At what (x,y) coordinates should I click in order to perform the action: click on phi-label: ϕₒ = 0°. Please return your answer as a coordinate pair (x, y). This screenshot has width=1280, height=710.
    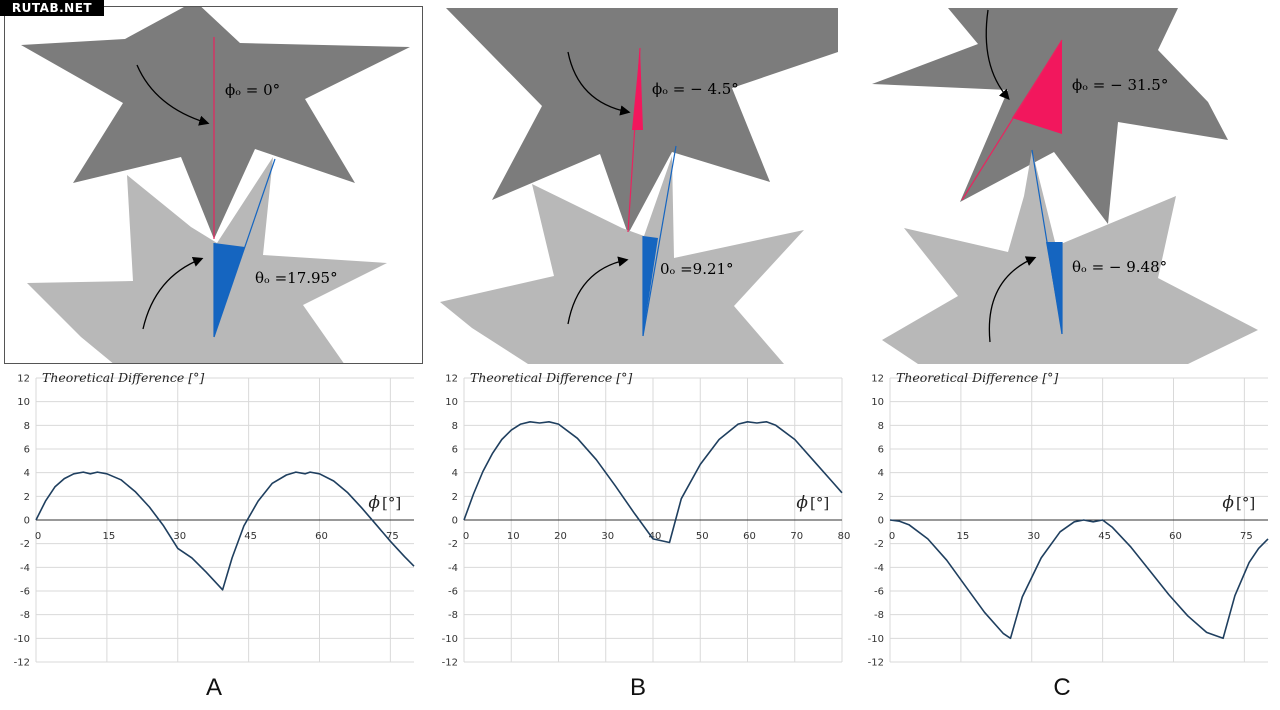
    Looking at the image, I should click on (252, 90).